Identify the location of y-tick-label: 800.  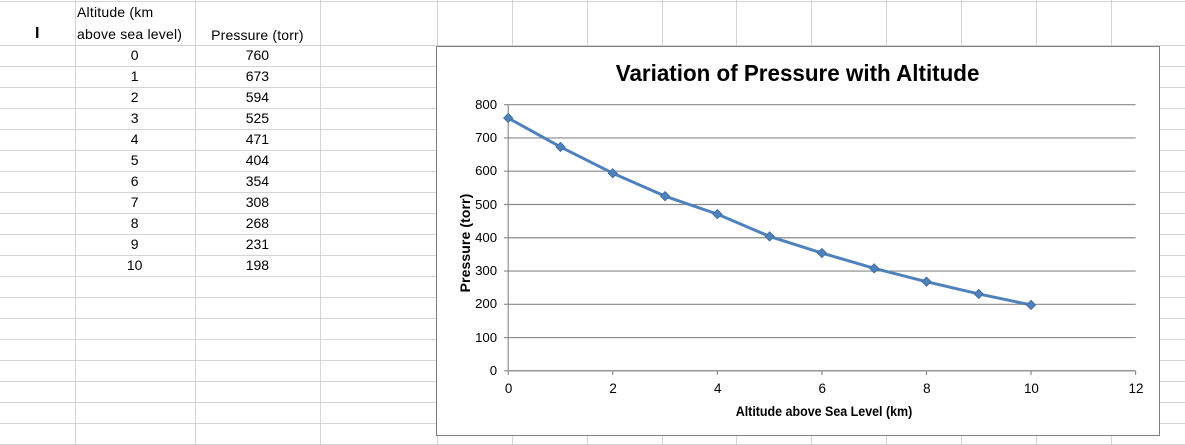
(486, 104).